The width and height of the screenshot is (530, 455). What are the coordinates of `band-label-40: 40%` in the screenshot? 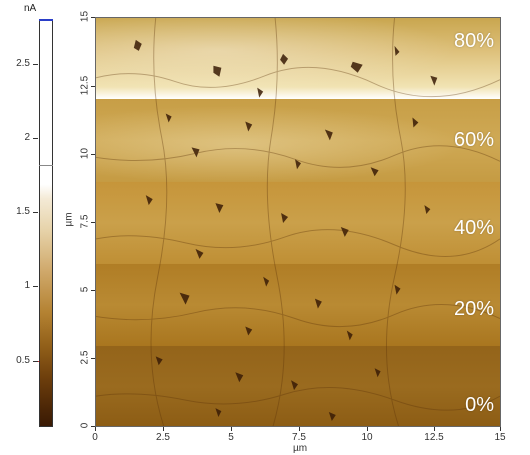 It's located at (473, 228).